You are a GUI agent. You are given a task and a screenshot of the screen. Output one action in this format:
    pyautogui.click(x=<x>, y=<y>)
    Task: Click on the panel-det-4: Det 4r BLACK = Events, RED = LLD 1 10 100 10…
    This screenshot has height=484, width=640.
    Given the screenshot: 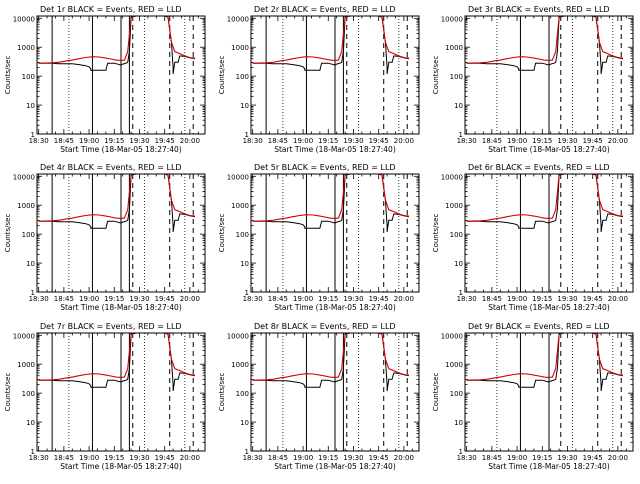 What is the action you would take?
    pyautogui.click(x=105, y=237)
    